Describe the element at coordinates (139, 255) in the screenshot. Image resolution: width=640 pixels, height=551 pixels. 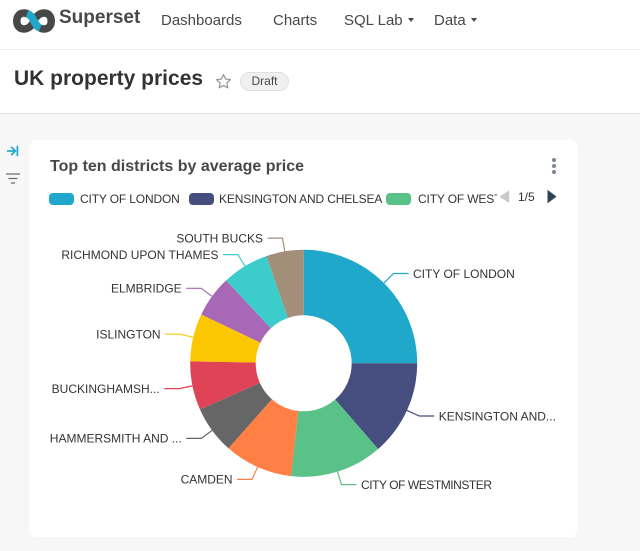
I see `svg-text: RICHMOND UPON THAMES` at that location.